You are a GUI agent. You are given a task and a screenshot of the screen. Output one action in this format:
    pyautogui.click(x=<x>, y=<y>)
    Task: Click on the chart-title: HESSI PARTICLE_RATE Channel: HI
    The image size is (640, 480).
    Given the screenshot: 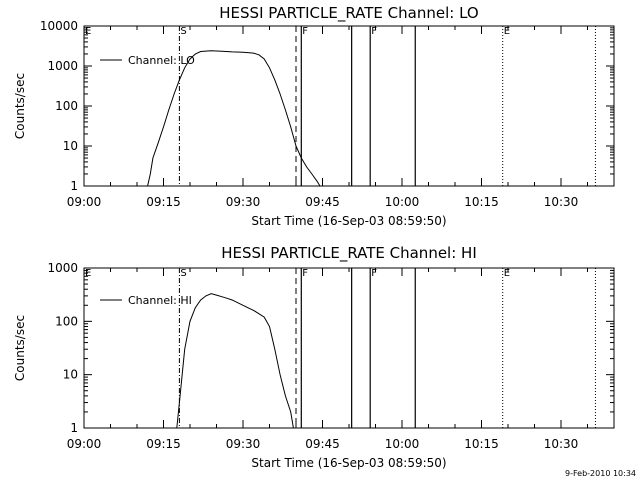 What is the action you would take?
    pyautogui.click(x=349, y=253)
    